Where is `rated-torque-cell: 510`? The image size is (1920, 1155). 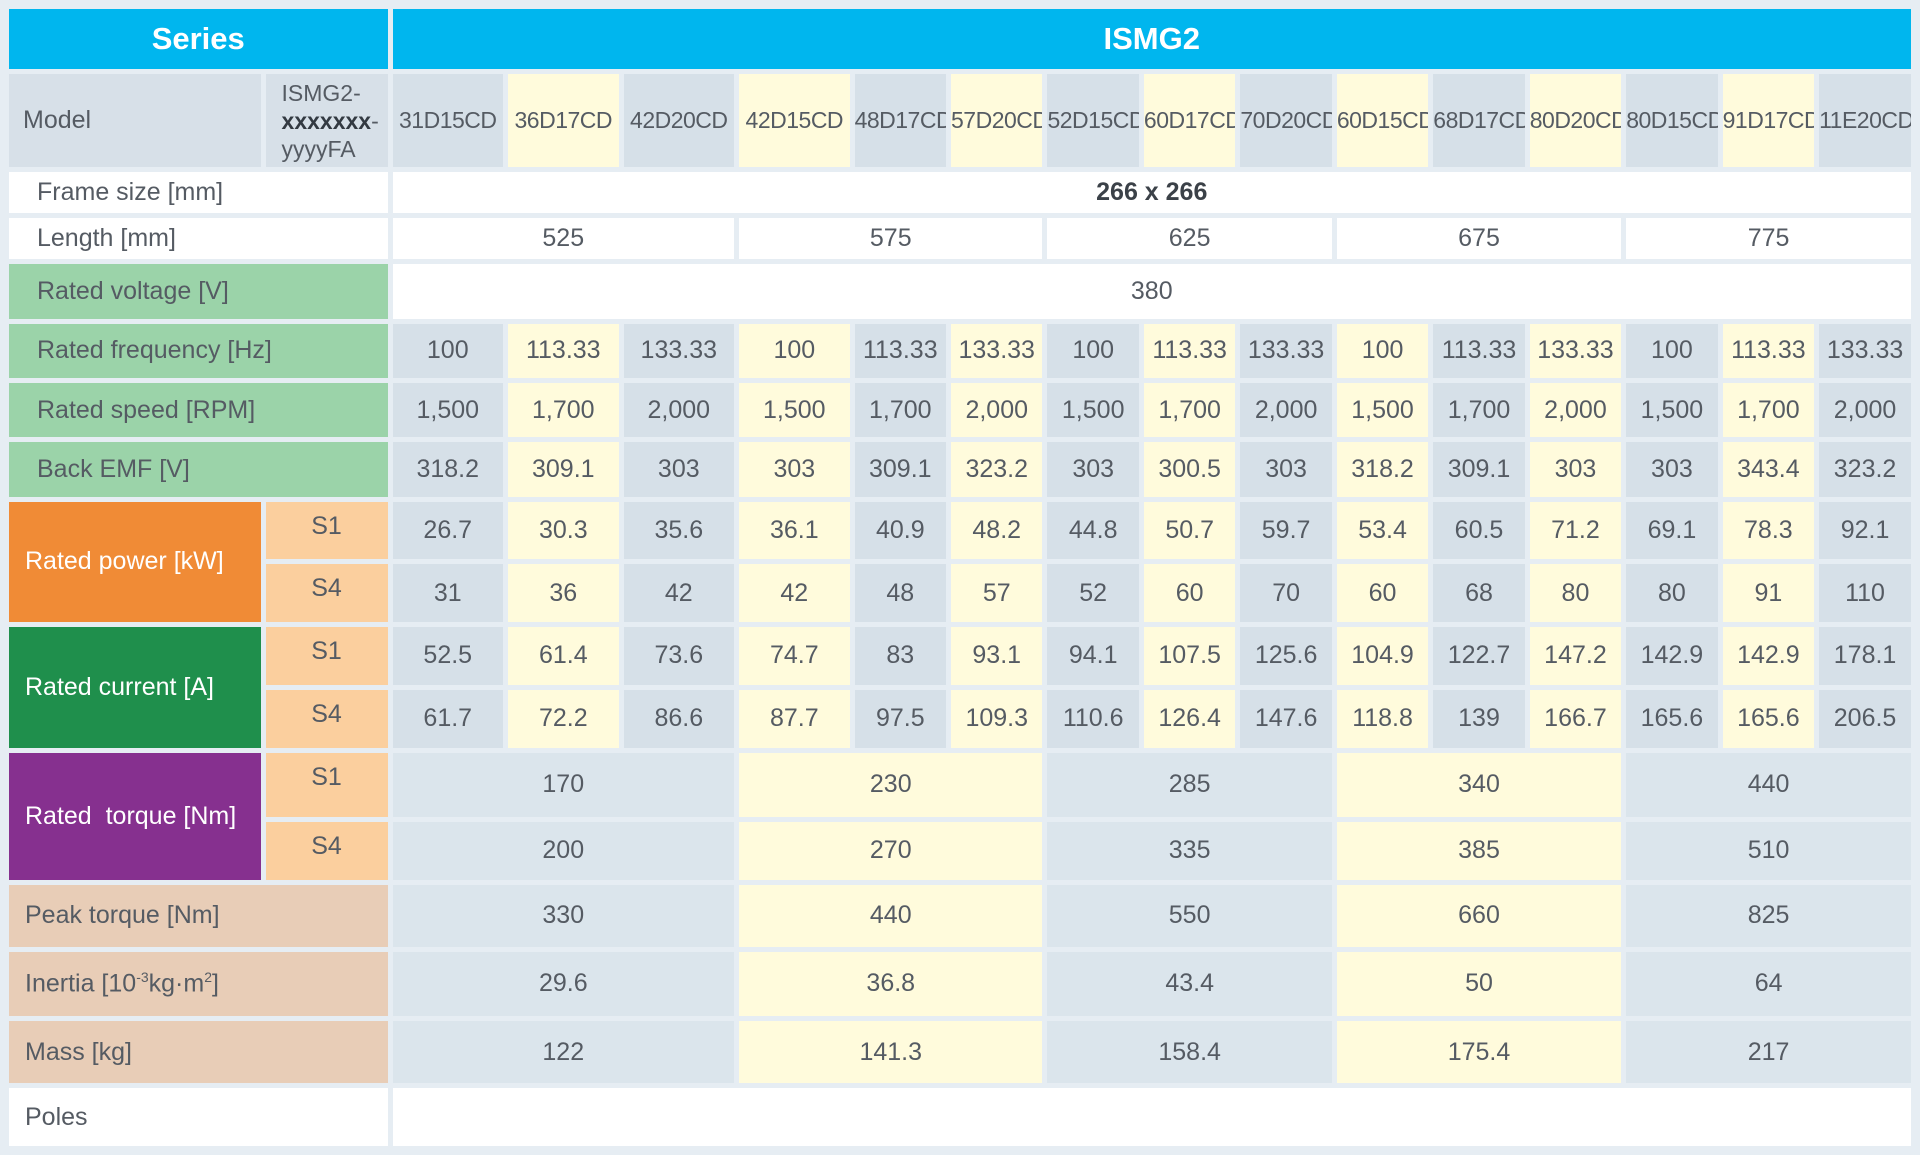 rated-torque-cell: 510 is located at coordinates (1768, 850).